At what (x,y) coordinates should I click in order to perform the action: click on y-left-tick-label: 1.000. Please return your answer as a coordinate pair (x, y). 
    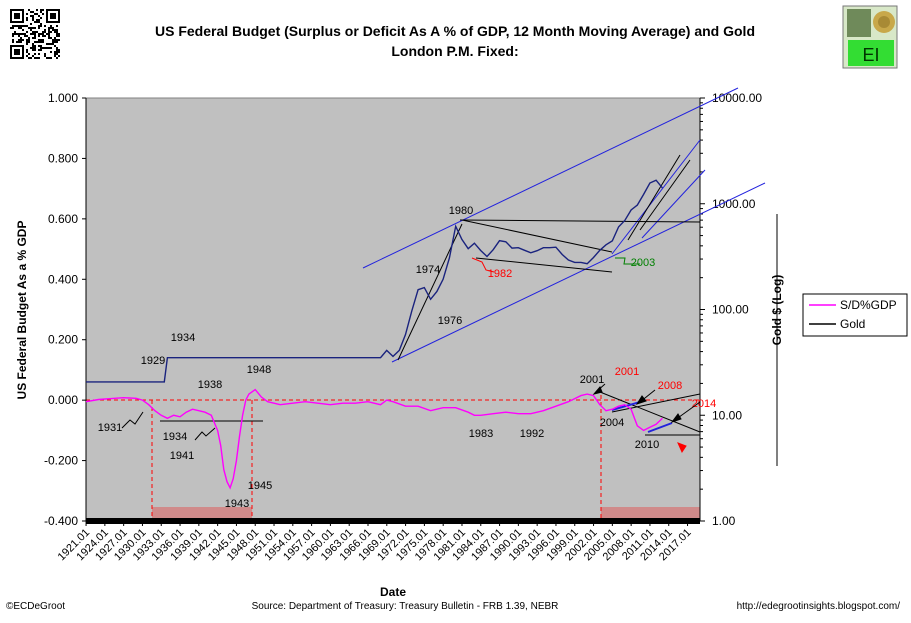
    Looking at the image, I should click on (63, 98).